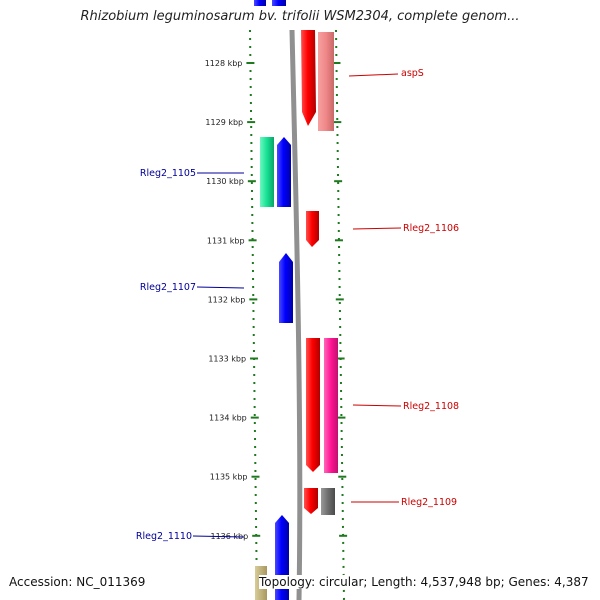  What do you see at coordinates (77, 582) in the screenshot?
I see `accession-label: Accession: NC_011369` at bounding box center [77, 582].